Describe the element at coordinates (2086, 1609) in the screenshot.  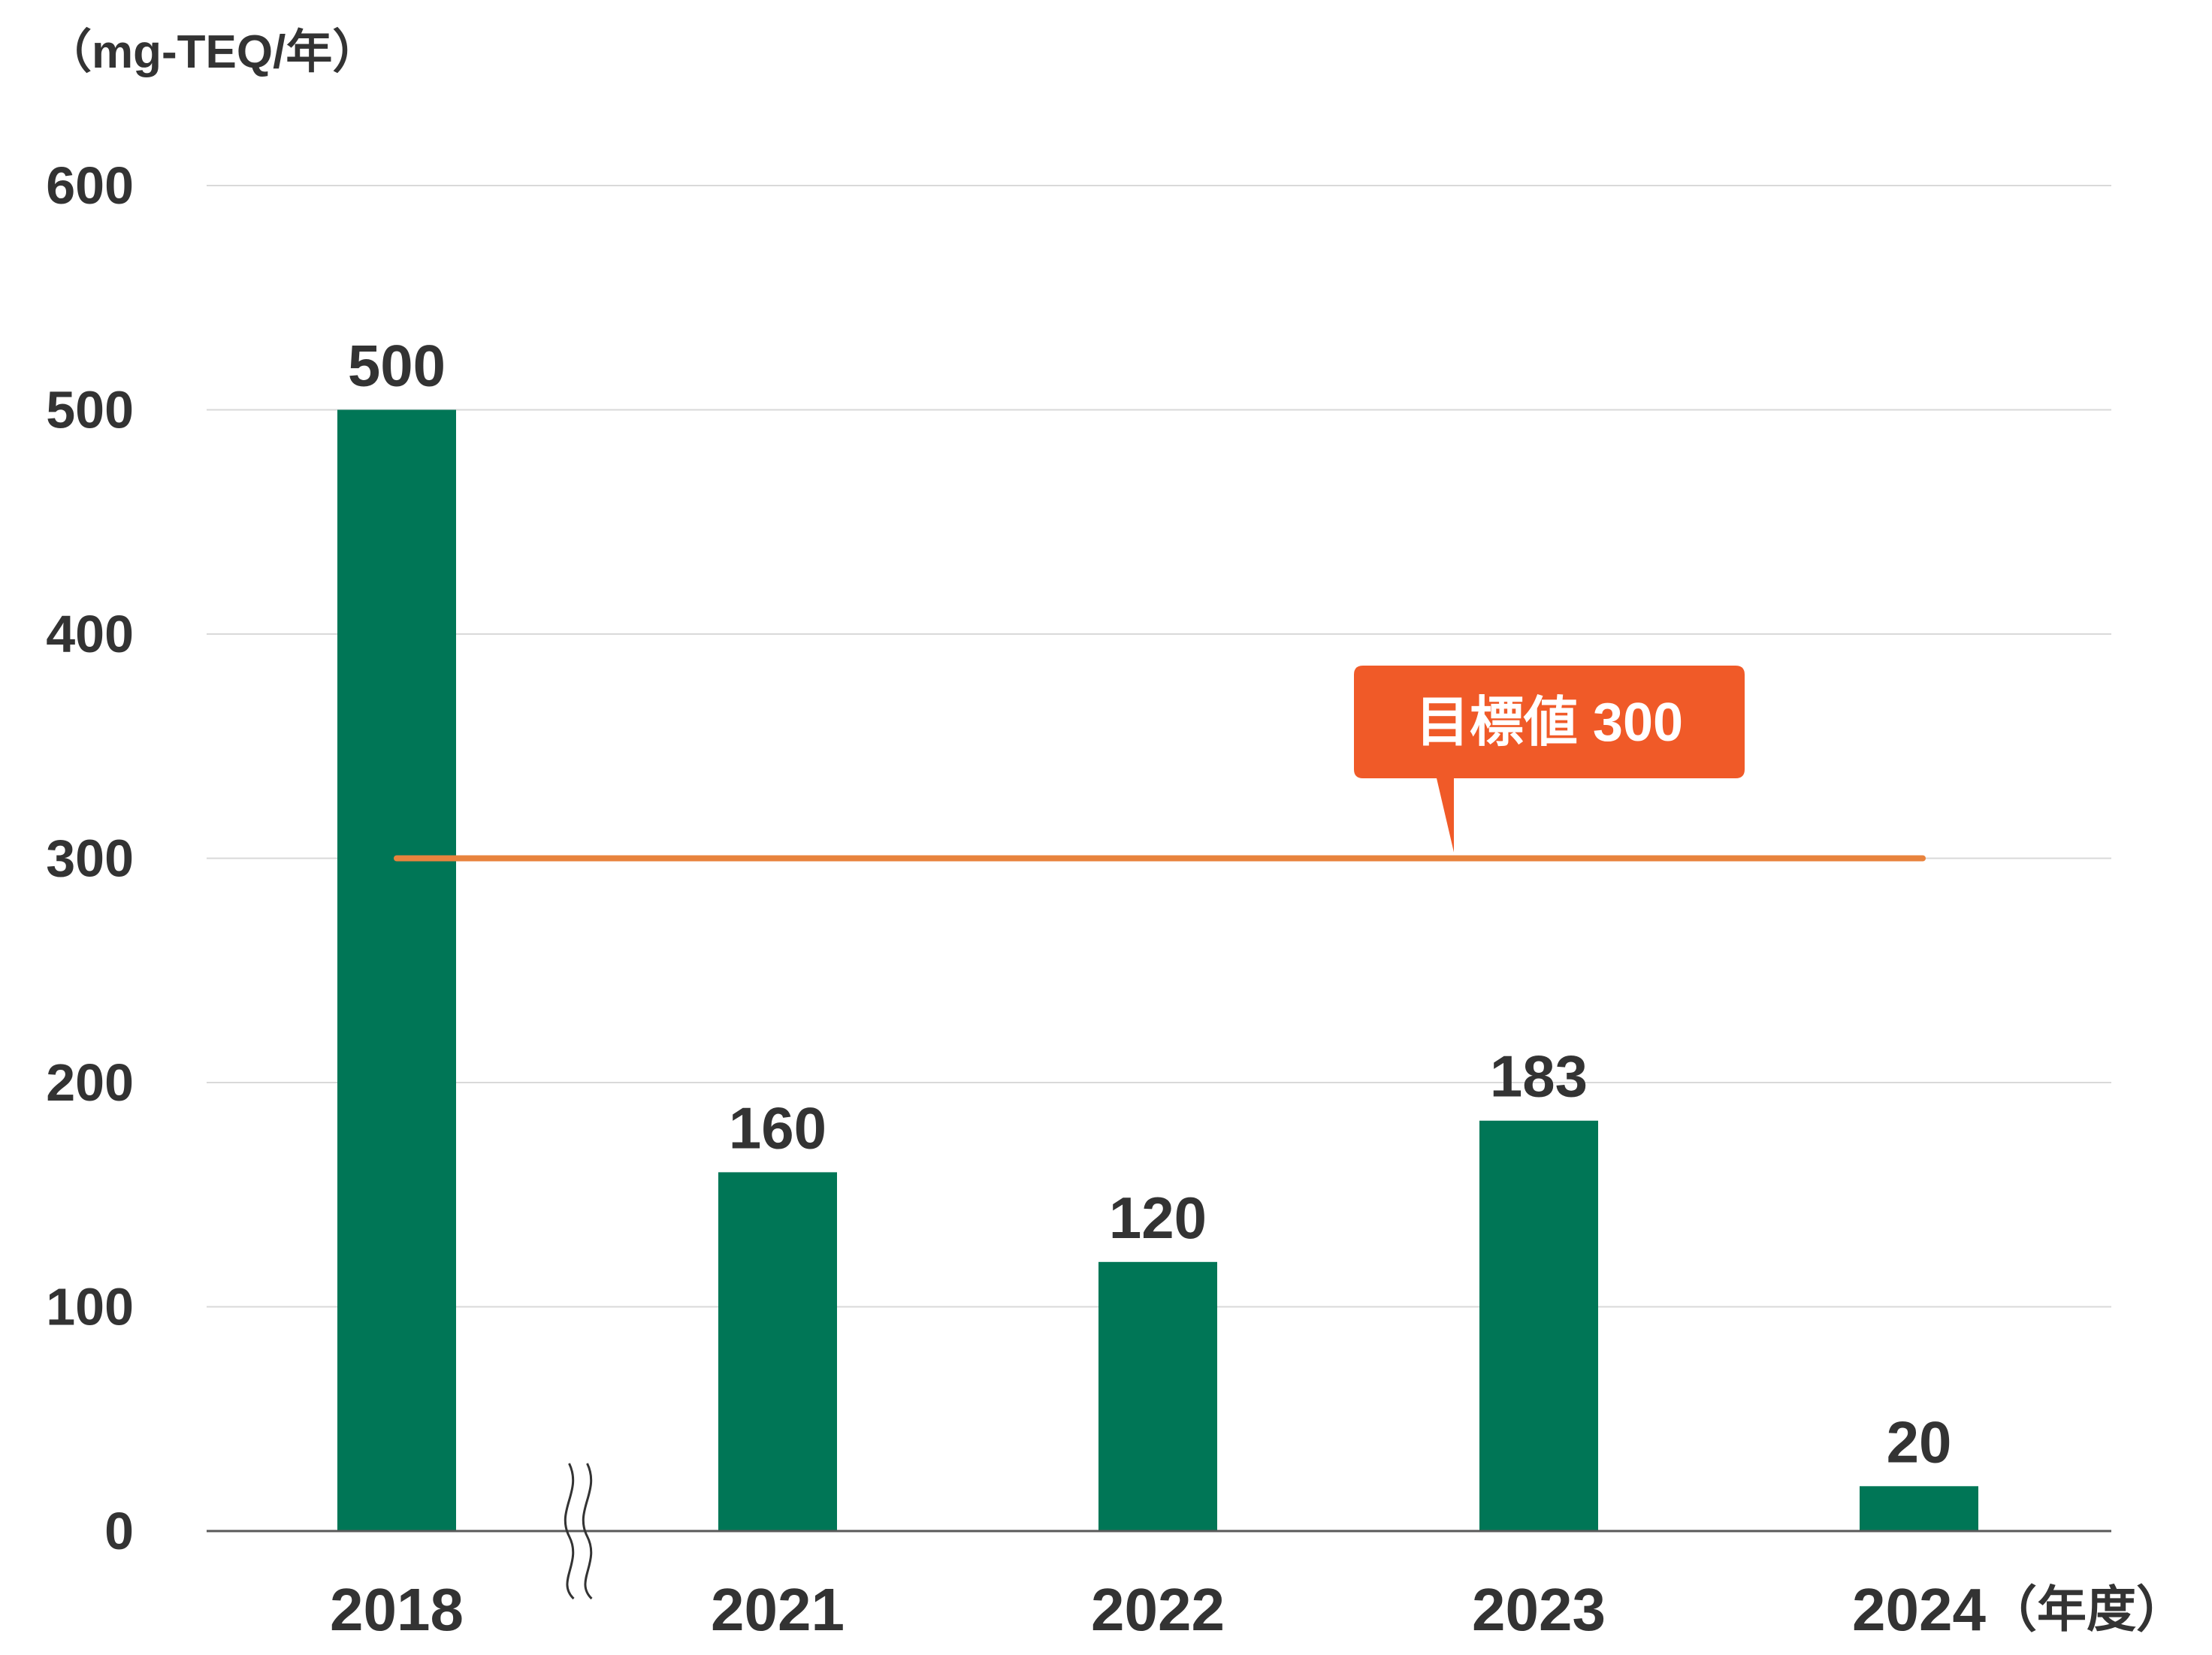
I see `x-axis-unit-label: （年度）` at that location.